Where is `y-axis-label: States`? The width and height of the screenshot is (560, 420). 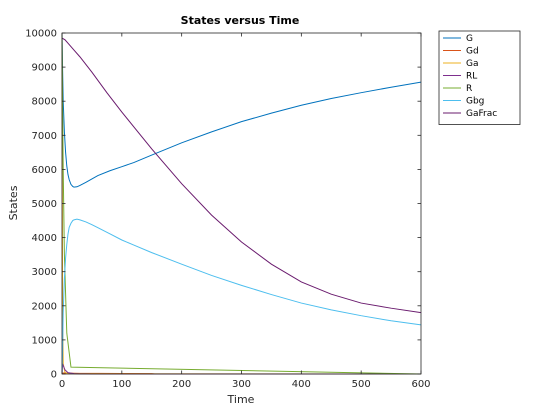
y-axis-label: States is located at coordinates (13, 202).